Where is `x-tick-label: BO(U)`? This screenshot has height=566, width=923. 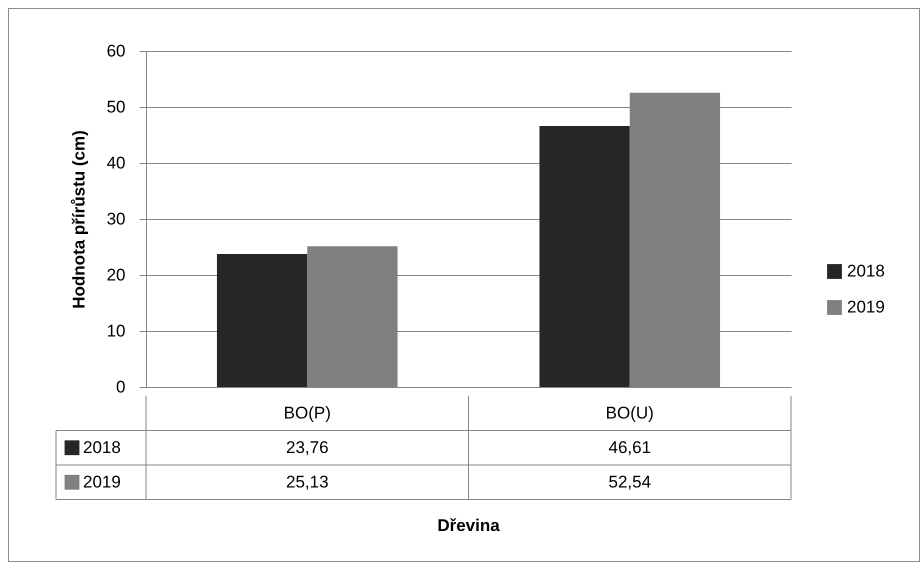
x-tick-label: BO(U) is located at coordinates (630, 412).